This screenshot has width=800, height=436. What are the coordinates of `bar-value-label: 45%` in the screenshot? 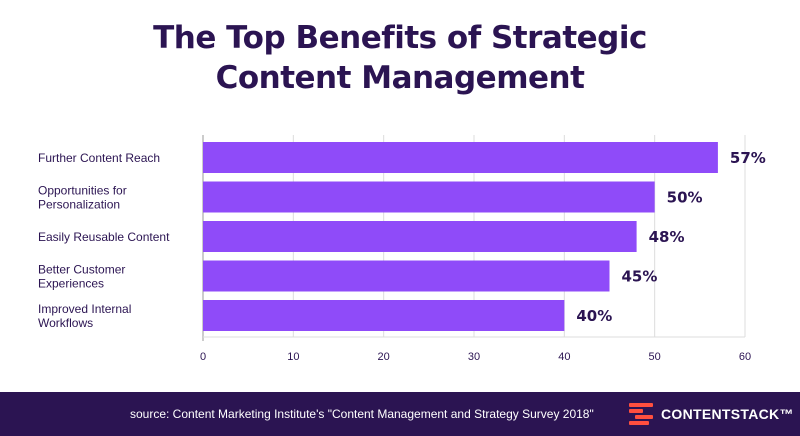 It's located at (640, 277).